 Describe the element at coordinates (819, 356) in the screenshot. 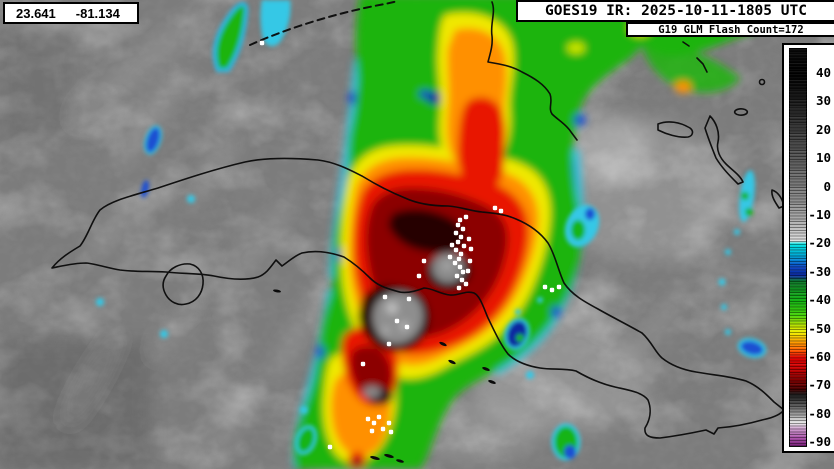

I see `colorbar-tick-label: -60` at that location.